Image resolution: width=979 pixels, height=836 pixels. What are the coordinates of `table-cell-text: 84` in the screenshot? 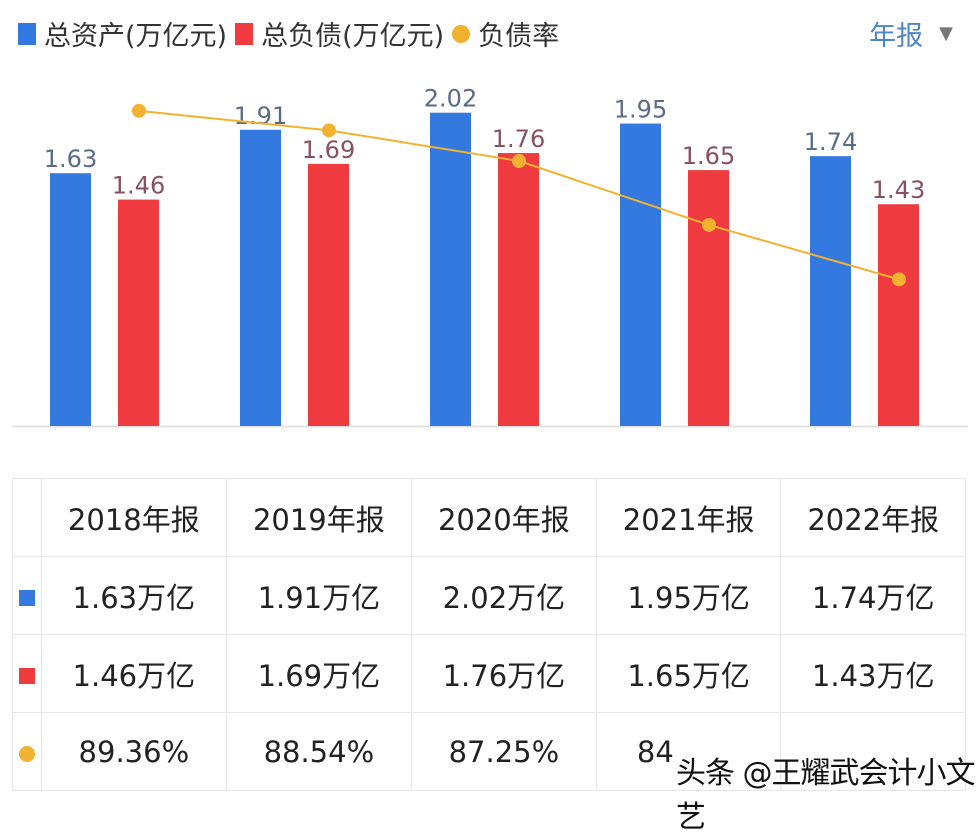 It's located at (655, 751).